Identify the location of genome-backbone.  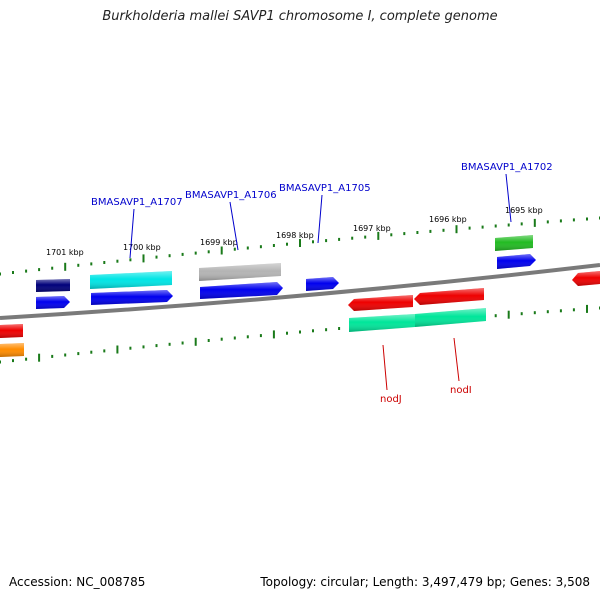
(300, 291).